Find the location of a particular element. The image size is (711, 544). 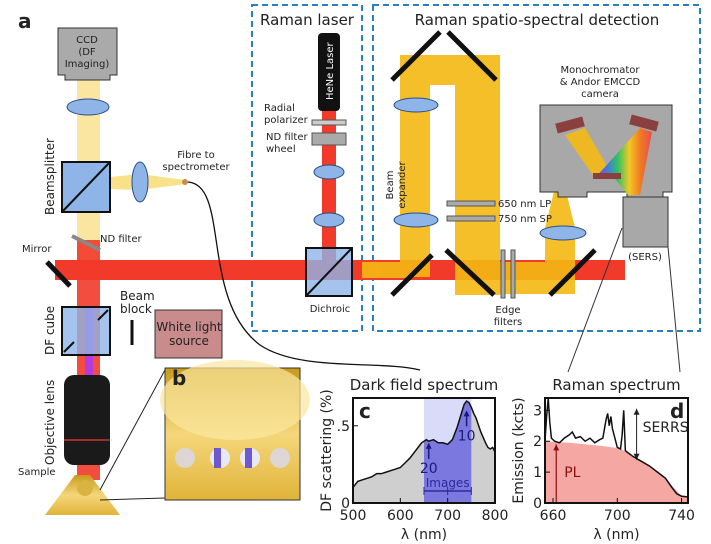

annotation-label: 10 is located at coordinates (467, 436).